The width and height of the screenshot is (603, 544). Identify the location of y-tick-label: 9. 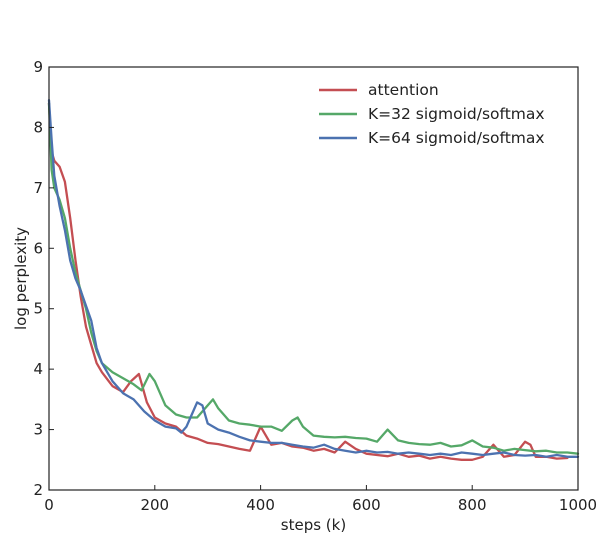
(38, 67).